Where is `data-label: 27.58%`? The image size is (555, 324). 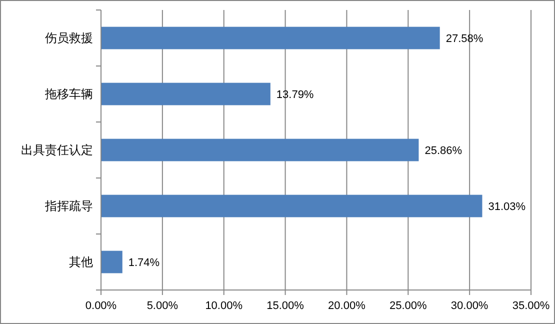 data-label: 27.58% is located at coordinates (465, 38).